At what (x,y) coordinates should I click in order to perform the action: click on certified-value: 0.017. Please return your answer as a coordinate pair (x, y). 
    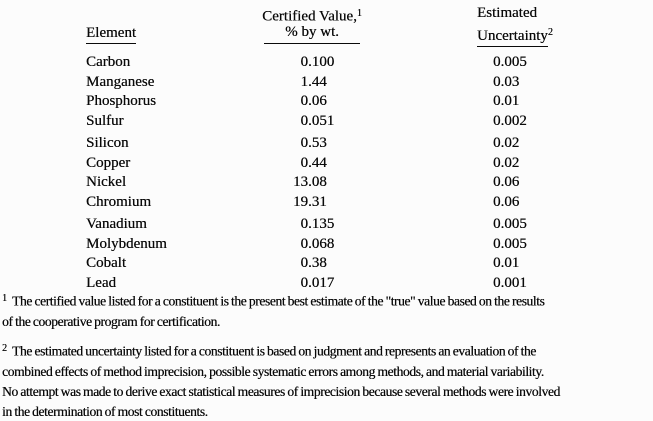
    Looking at the image, I should click on (374, 284).